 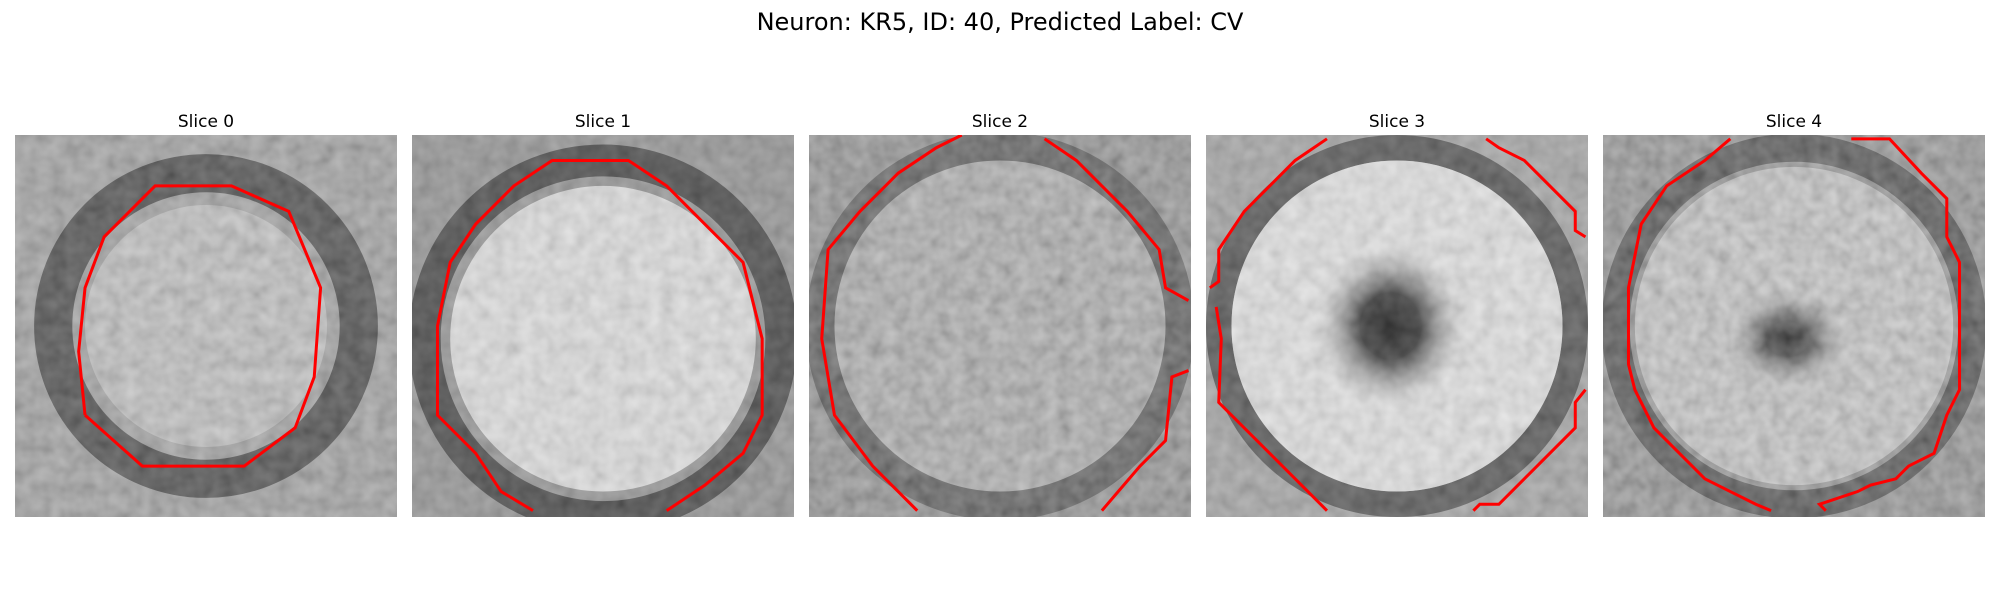 I want to click on slice-panel-2: Slice 2, so click(x=1000, y=314).